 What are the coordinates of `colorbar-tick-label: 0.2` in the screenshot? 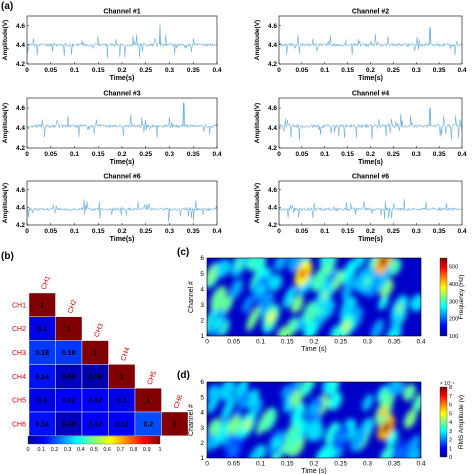 It's located at (55, 450).